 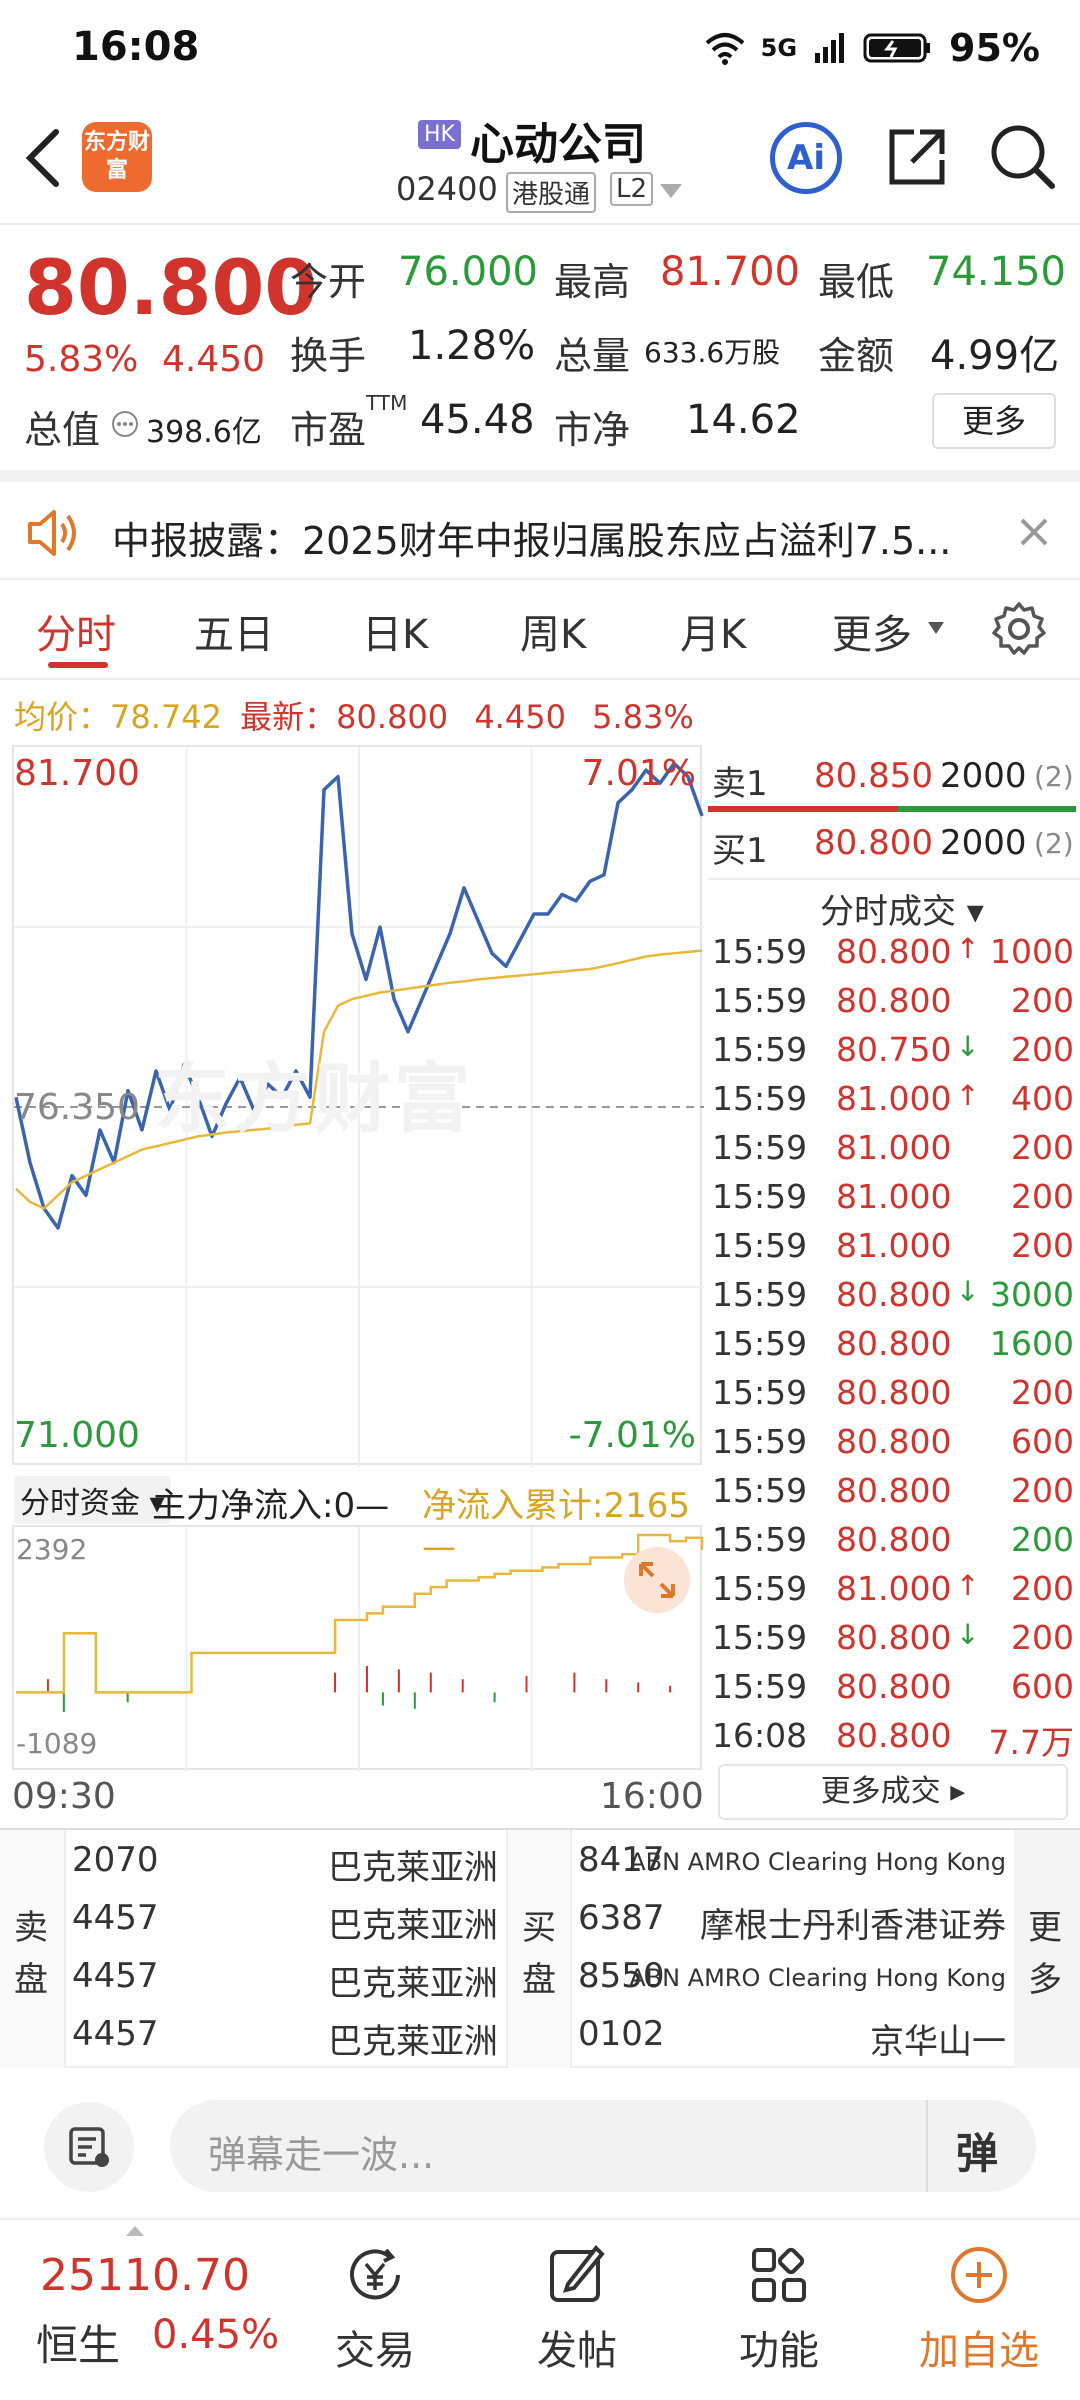 What do you see at coordinates (996, 272) in the screenshot?
I see `low-value: 74.150` at bounding box center [996, 272].